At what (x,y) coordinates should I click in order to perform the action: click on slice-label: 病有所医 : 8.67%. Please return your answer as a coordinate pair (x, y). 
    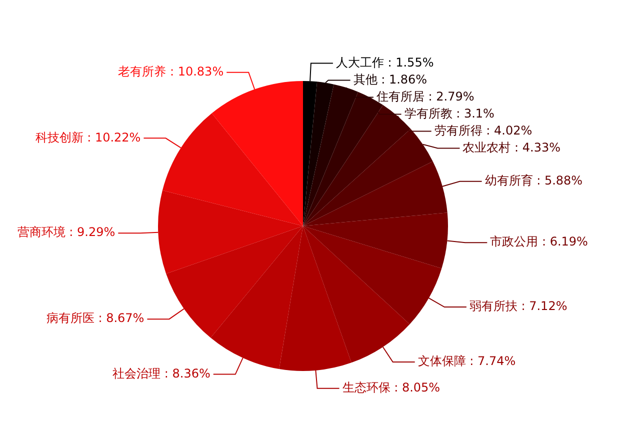
    Looking at the image, I should click on (95, 318).